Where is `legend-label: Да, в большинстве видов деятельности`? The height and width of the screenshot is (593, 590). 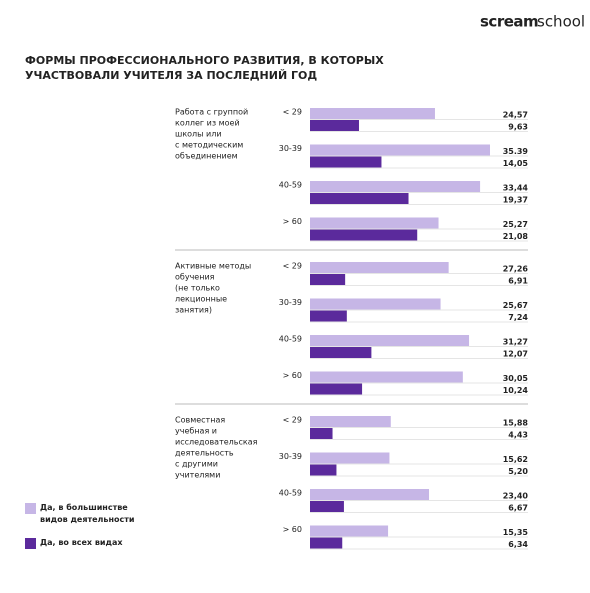
legend-label: Да, в большинстве видов деятельности is located at coordinates (87, 513).